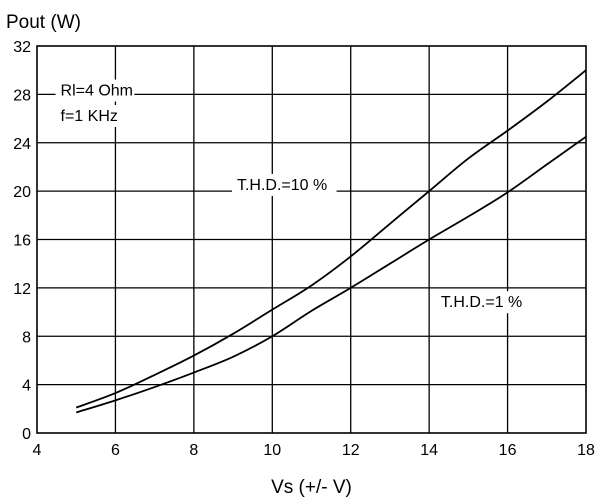  Describe the element at coordinates (311, 487) in the screenshot. I see `x-axis-title: Vs (+/- V)` at that location.